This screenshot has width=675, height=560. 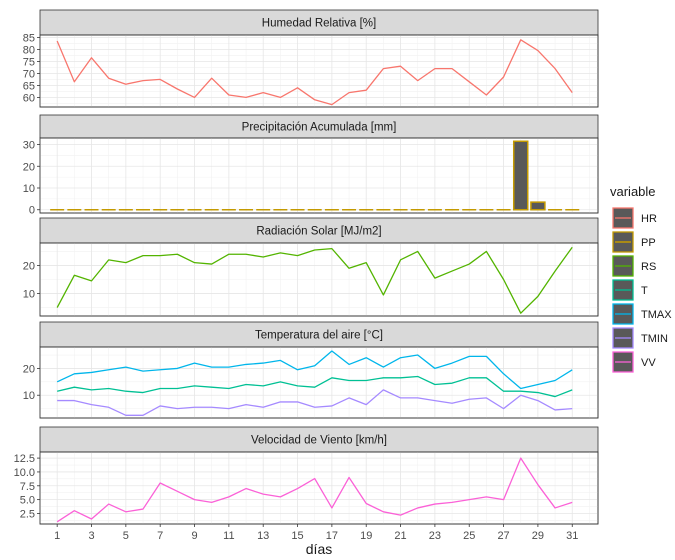 I want to click on y-tick-label: 65, so click(x=29, y=86).